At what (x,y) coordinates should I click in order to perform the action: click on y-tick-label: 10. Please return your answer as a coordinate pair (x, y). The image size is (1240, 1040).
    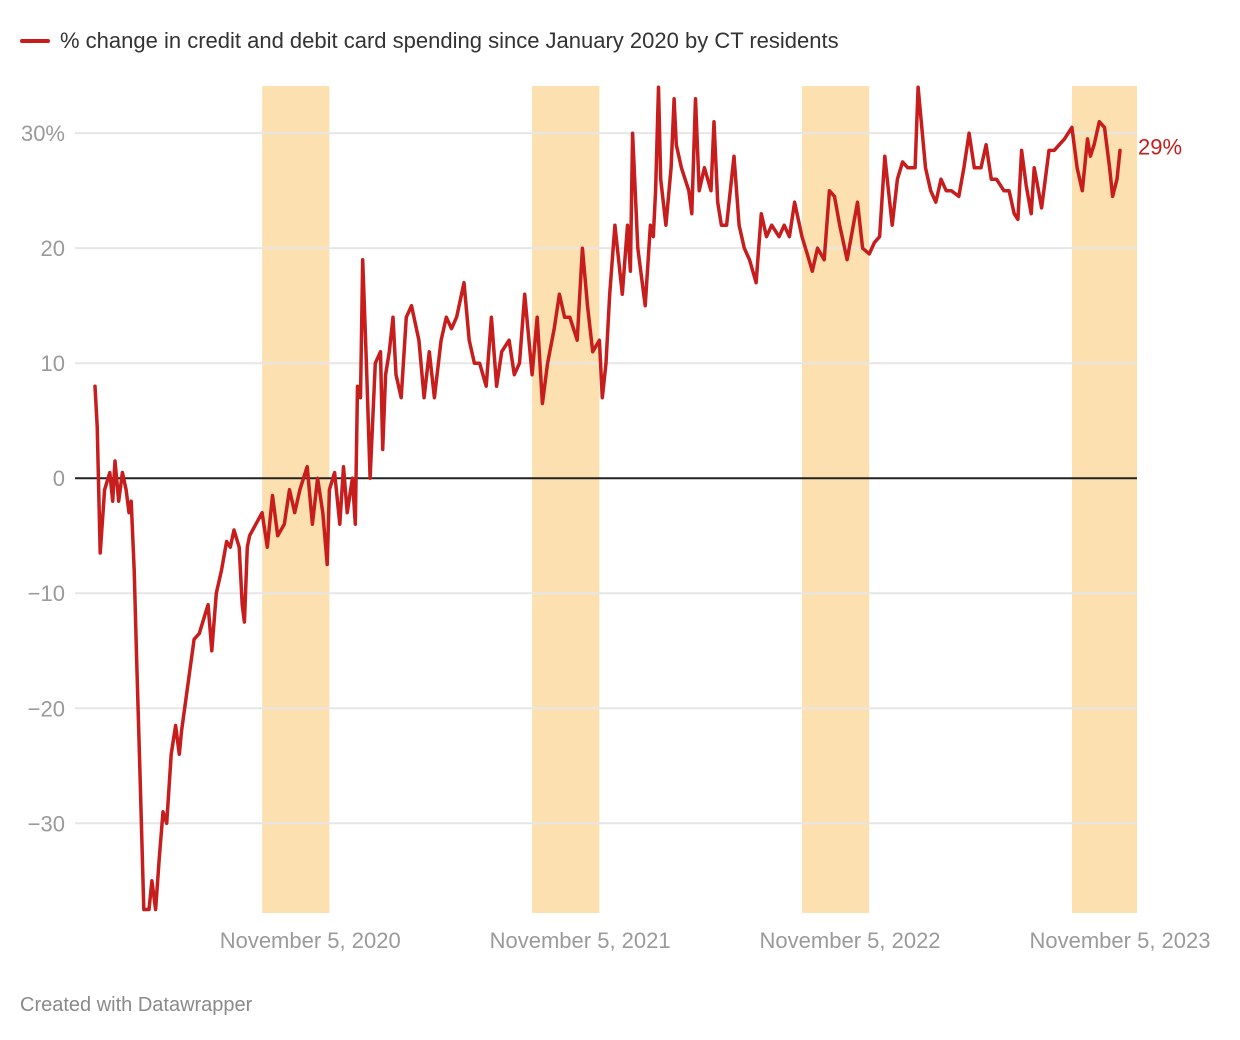
    Looking at the image, I should click on (53, 363).